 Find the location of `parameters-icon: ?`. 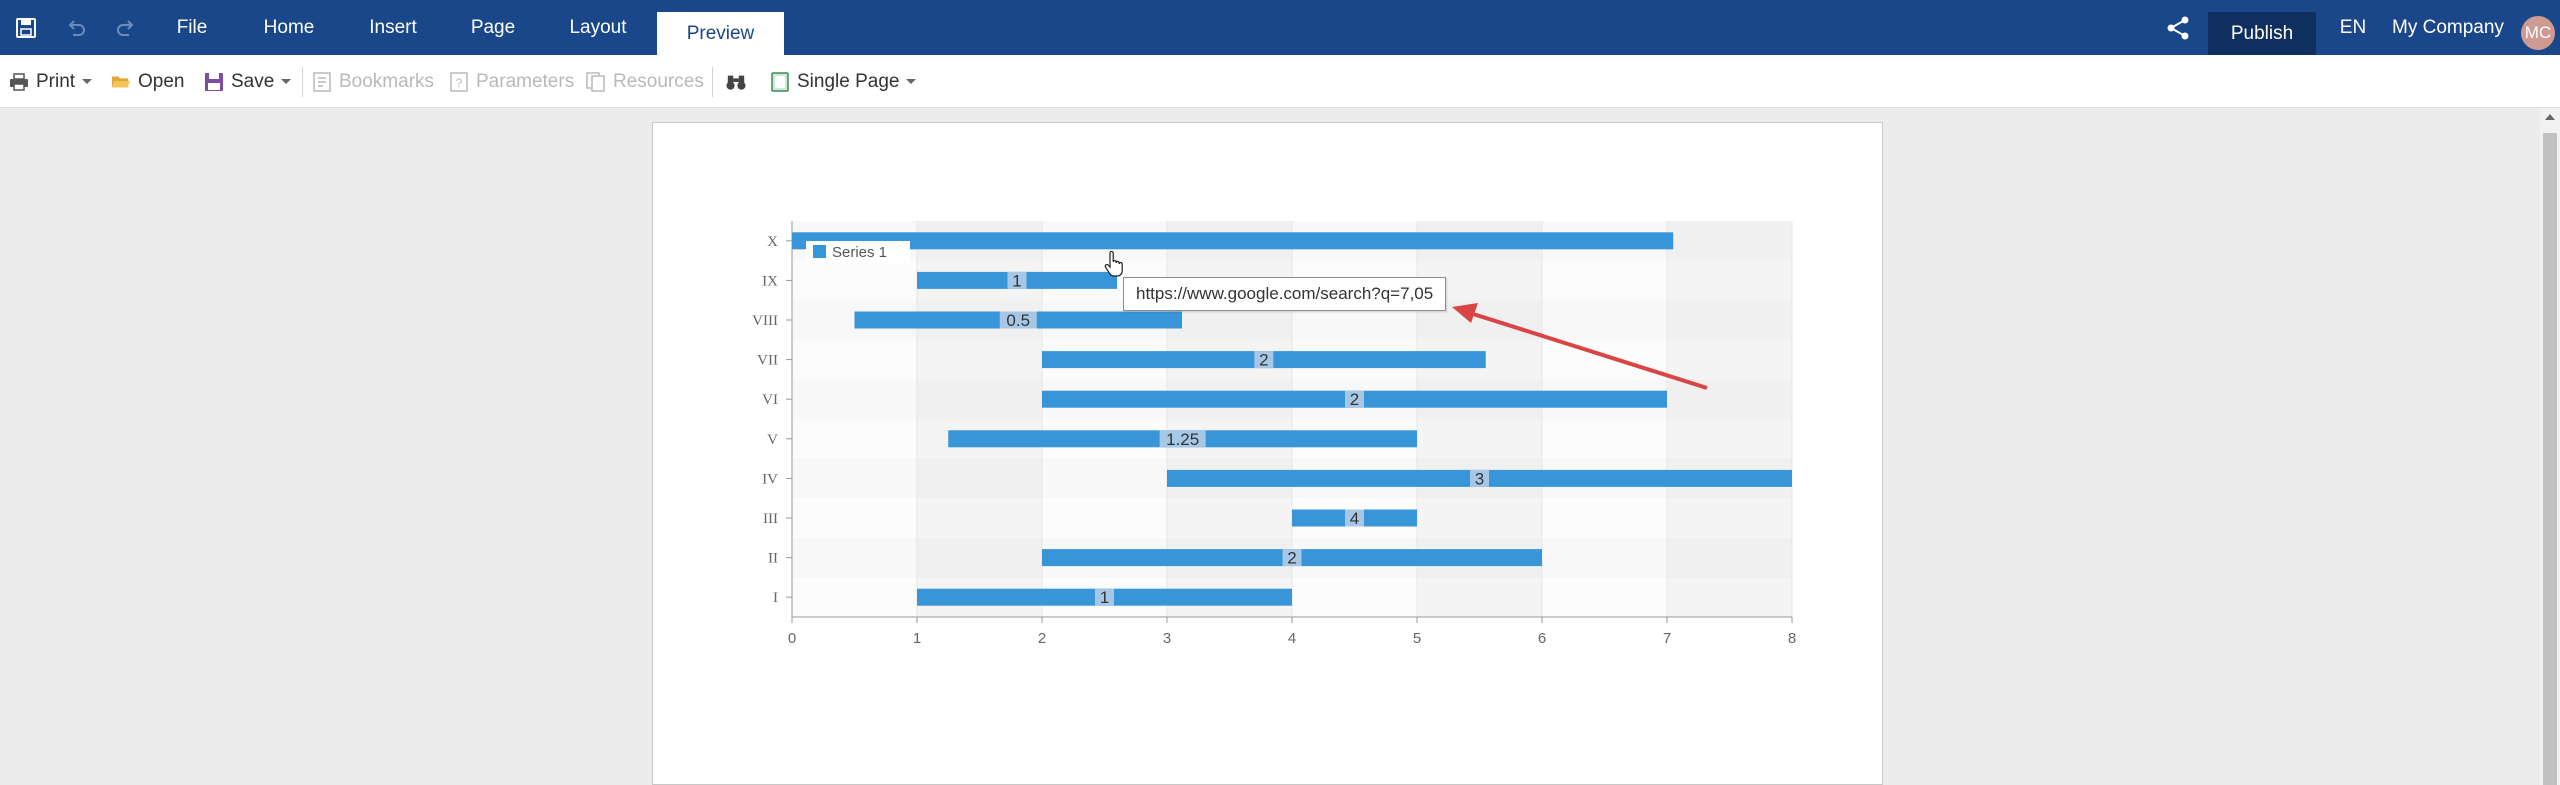

parameters-icon: ? is located at coordinates (459, 81).